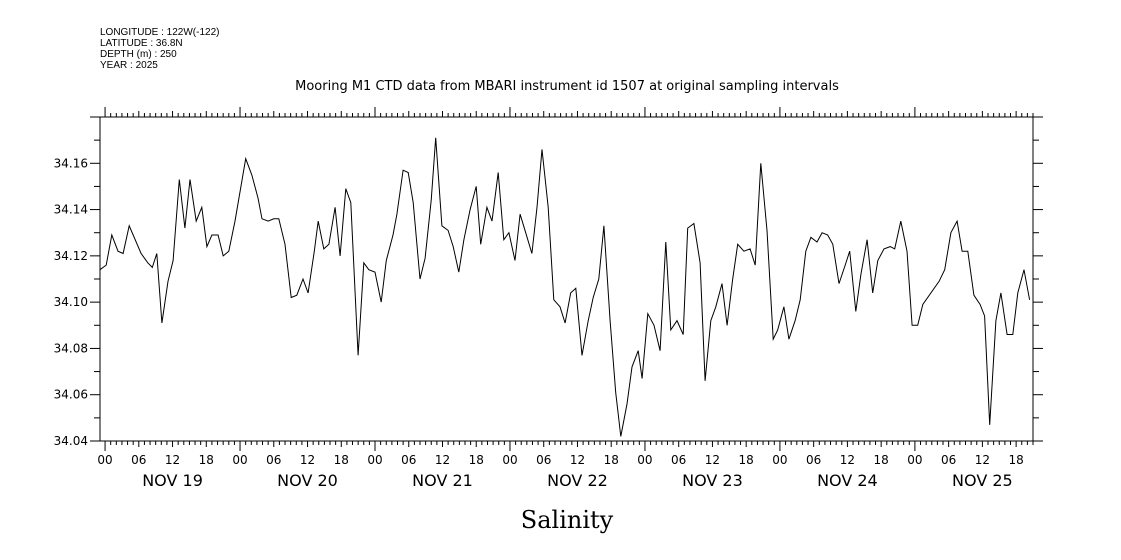 The width and height of the screenshot is (1121, 560). I want to click on longitude-label: LONGITUDE : 122W(-122), so click(159, 32).